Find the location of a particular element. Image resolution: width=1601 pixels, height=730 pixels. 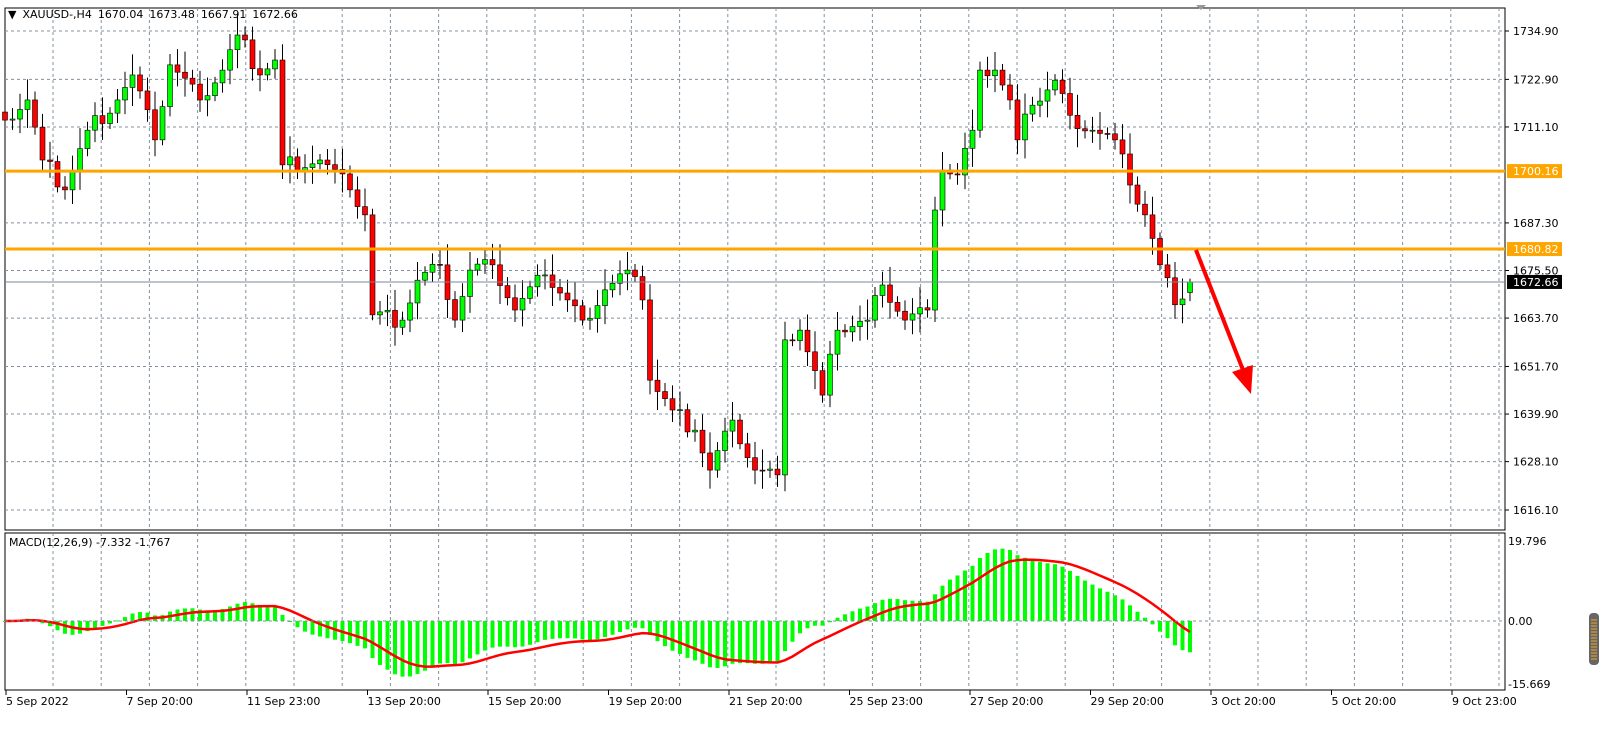

macd-label: MACD(12,26,9) -7.332 -1.767 is located at coordinates (89, 542).